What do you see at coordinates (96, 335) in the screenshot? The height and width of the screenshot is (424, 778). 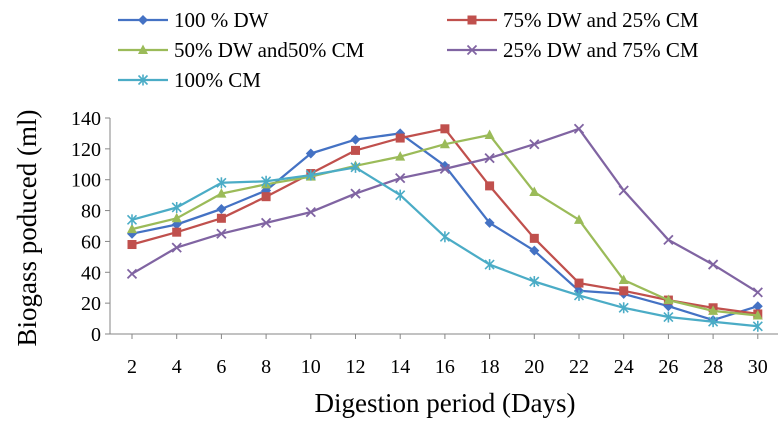 I see `y-tick-label: 0` at bounding box center [96, 335].